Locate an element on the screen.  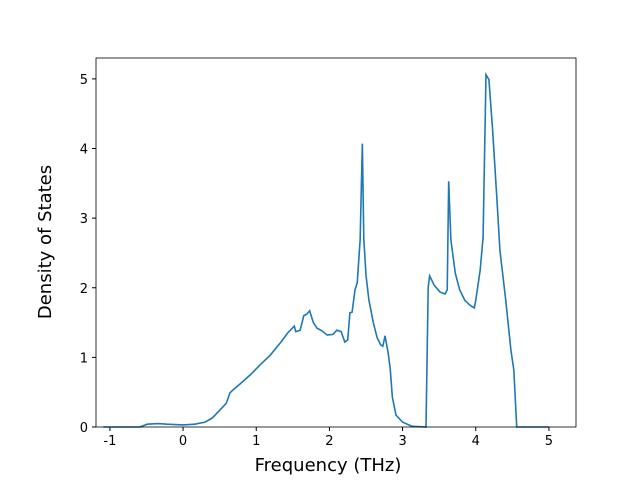
x-tick-label: 4 is located at coordinates (476, 441).